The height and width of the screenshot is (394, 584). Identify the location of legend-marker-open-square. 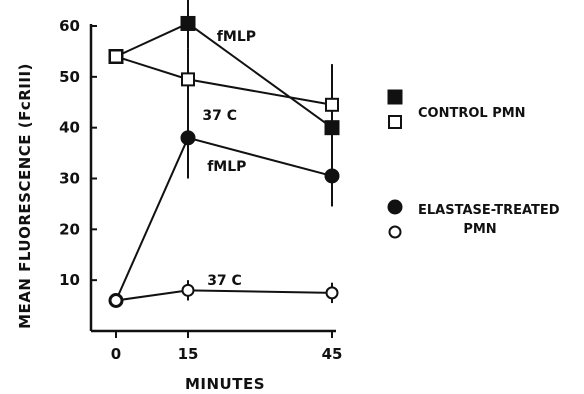
(395, 122).